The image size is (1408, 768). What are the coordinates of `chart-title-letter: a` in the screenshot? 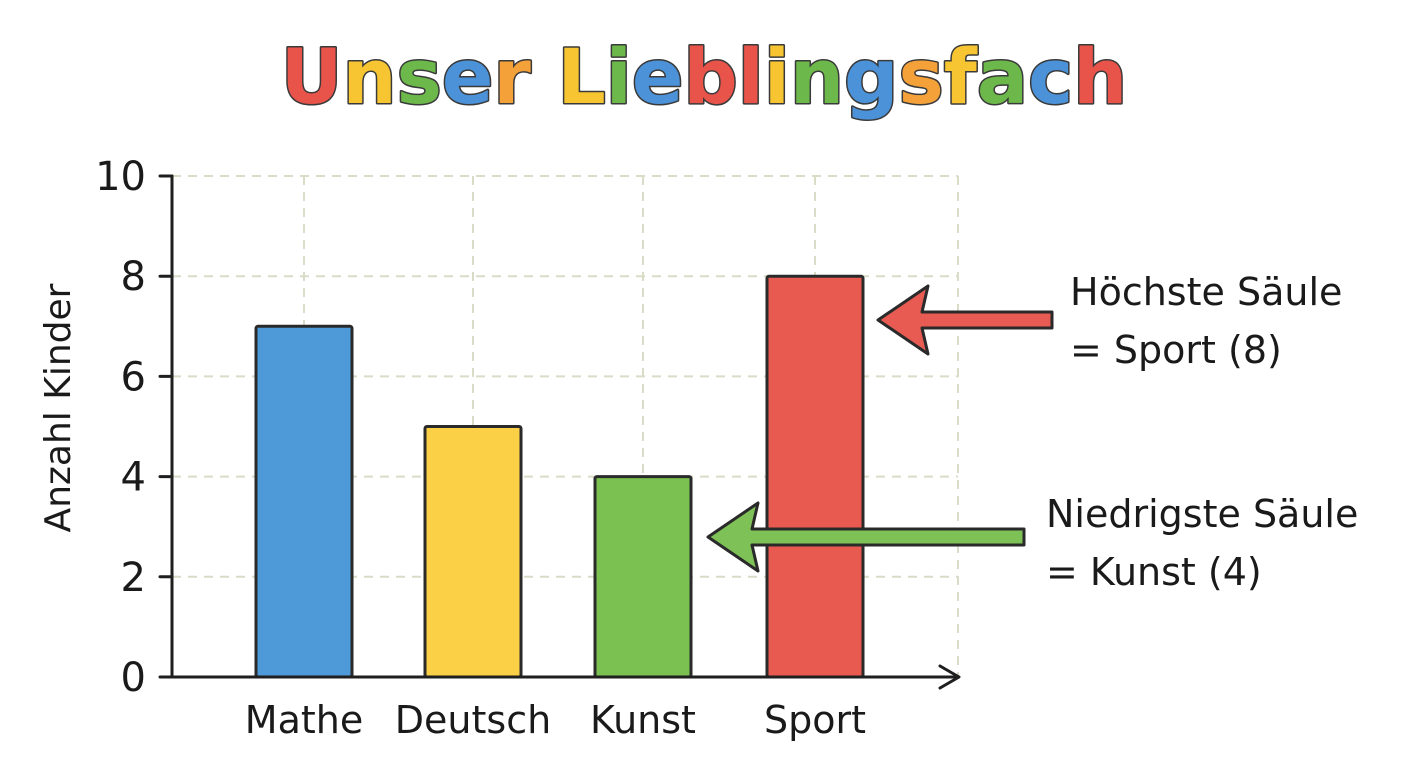 It's located at (1002, 76).